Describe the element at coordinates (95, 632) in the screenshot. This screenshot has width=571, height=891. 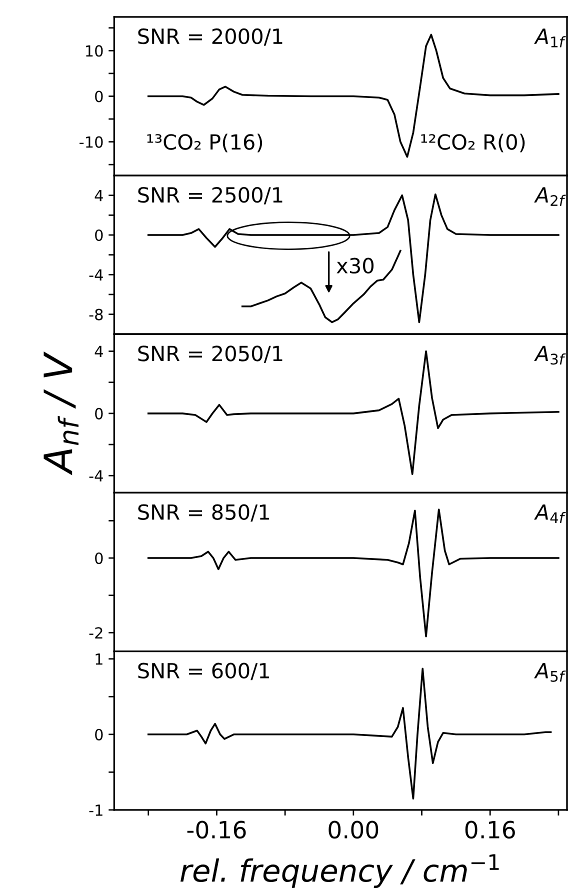
I see `y-tick-label: -2` at that location.